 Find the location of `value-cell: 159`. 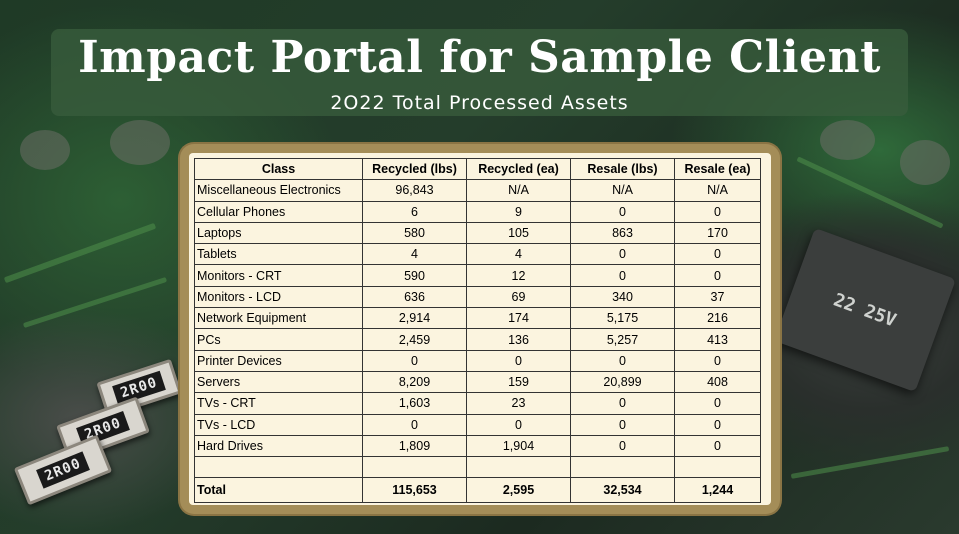

value-cell: 159 is located at coordinates (518, 382).